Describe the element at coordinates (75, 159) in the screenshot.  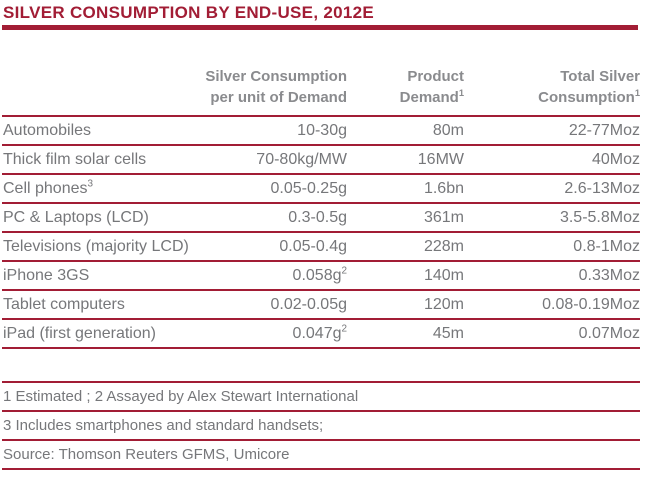
I see `cell-text: Thick film solar cells` at that location.